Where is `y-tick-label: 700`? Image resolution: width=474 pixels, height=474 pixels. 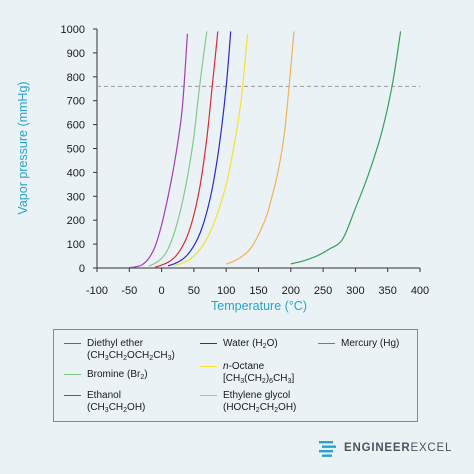 y-tick-label: 700 is located at coordinates (76, 102).